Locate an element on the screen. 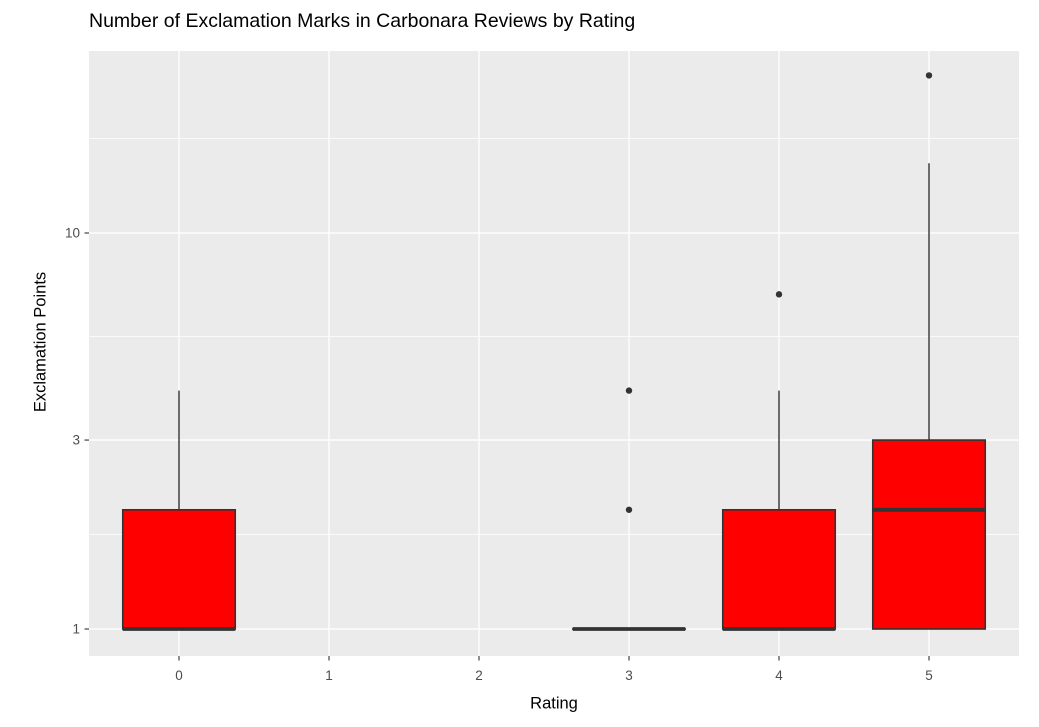 Image resolution: width=1039 pixels, height=727 pixels. x-tick-label: 0 is located at coordinates (179, 675).